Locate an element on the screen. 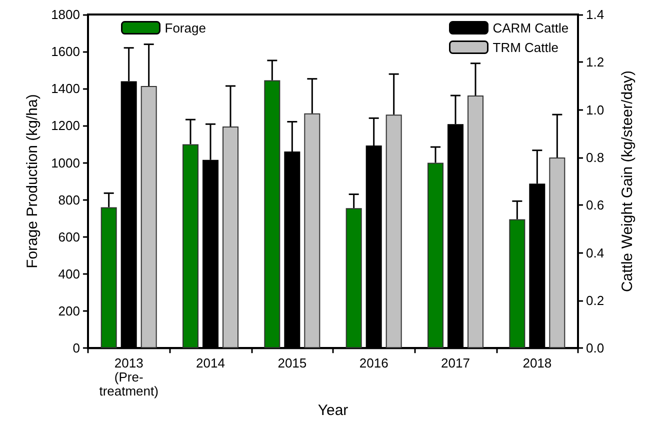 Image resolution: width=651 pixels, height=431 pixels. y-tick-label: 200 is located at coordinates (69, 311).